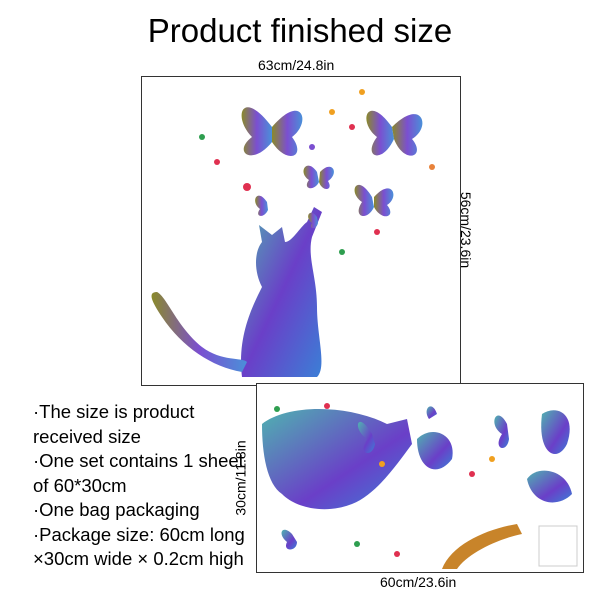  What do you see at coordinates (466, 230) in the screenshot?
I see `product-height-label: 56cm/23.6in` at bounding box center [466, 230].